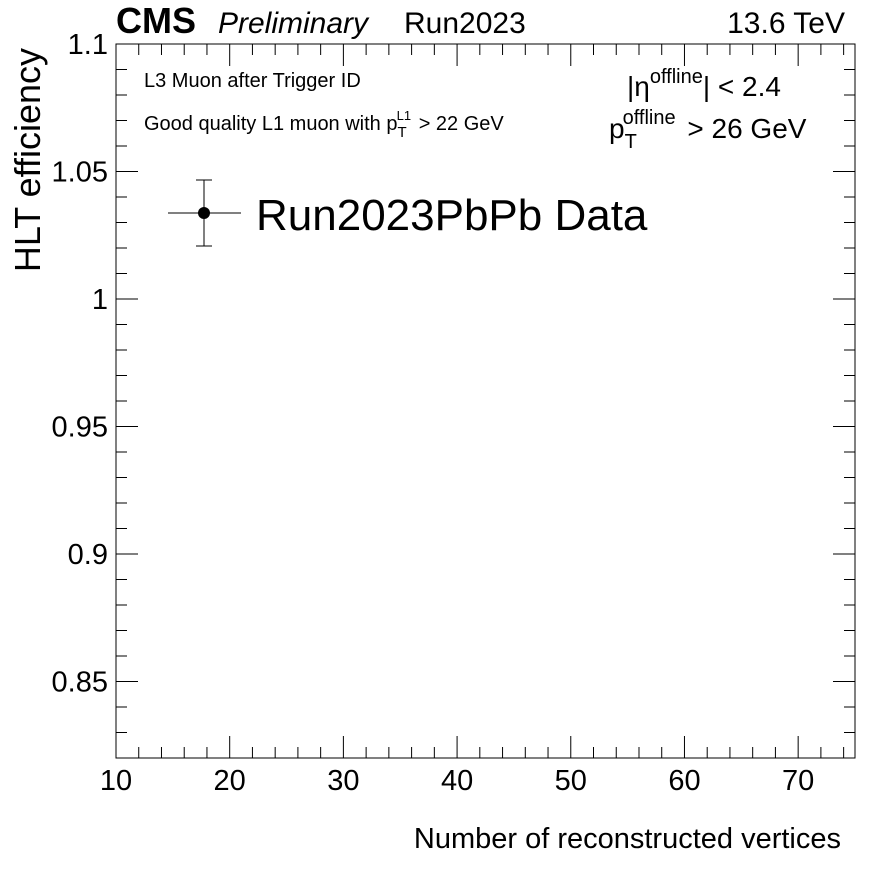 The width and height of the screenshot is (896, 872). I want to click on x-tick-label: 70, so click(798, 781).